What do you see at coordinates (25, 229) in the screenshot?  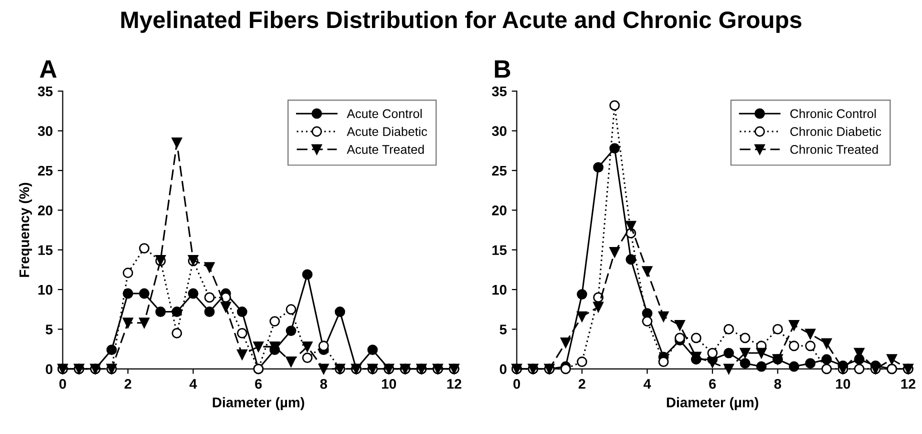 I see `y-axis-title: Frequency (%)` at bounding box center [25, 229].